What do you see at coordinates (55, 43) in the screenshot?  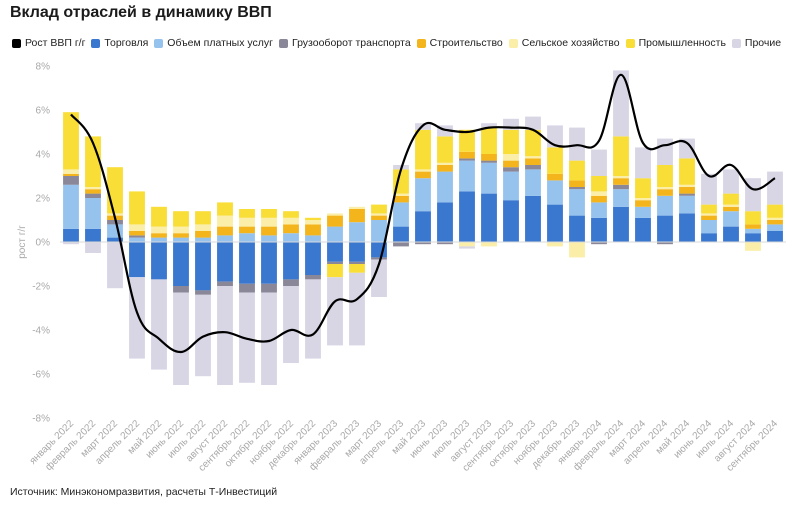 I see `legend-label: Рост ВВП г/г` at bounding box center [55, 43].